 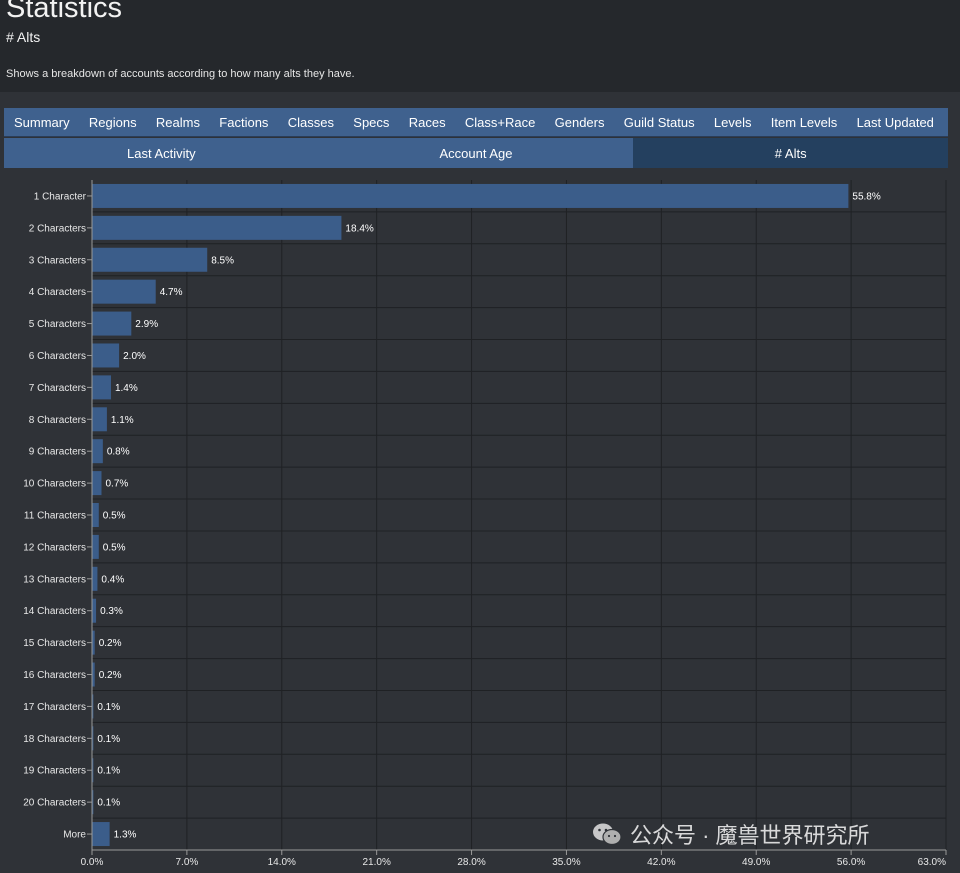 I want to click on category-label: 8 Characters, so click(x=57, y=420).